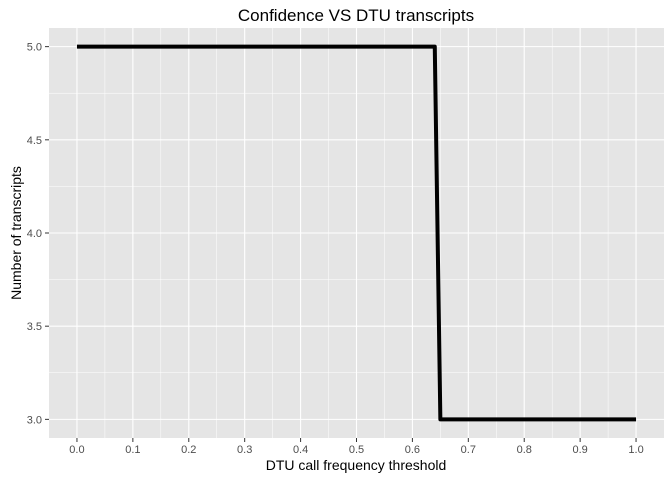 The image size is (672, 480). I want to click on y-tick-label: 4.0, so click(34, 234).